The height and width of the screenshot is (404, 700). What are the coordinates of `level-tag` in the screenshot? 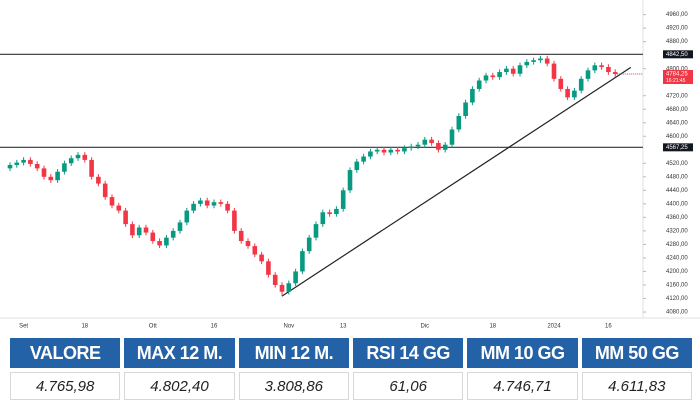 It's located at (678, 54).